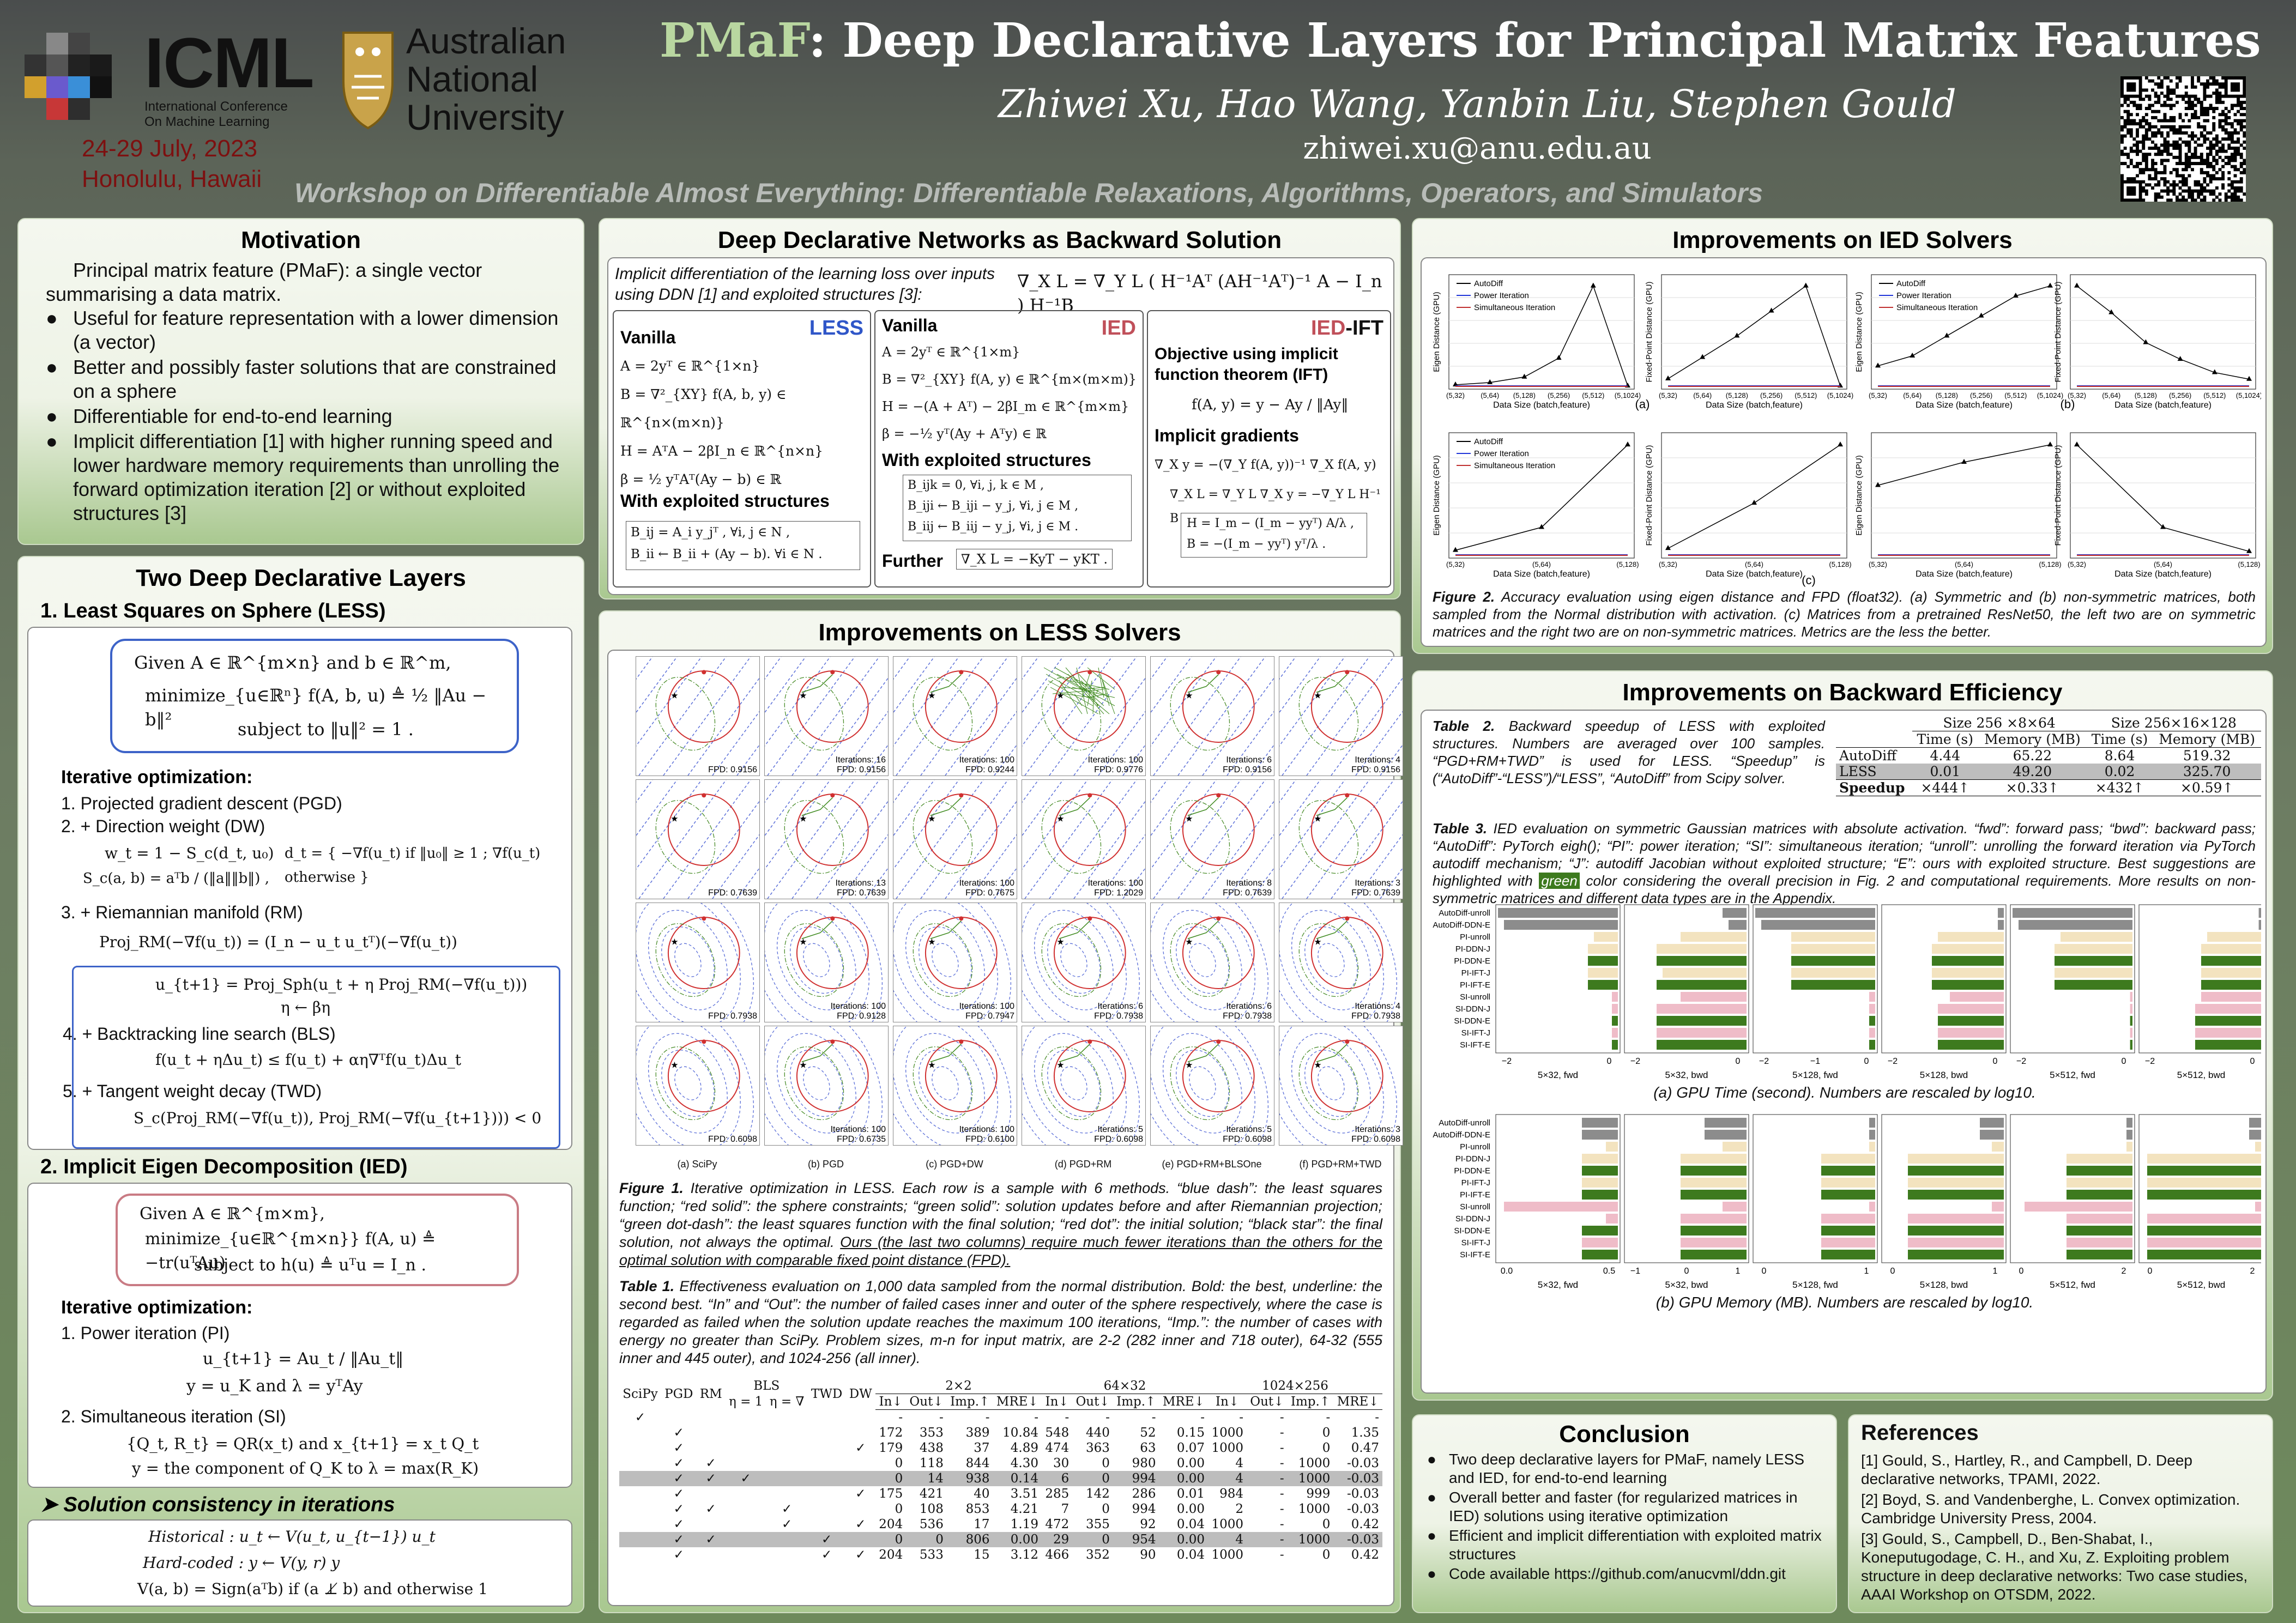 This screenshot has height=1623, width=2296. Describe the element at coordinates (1944, 1285) in the screenshot. I see `bar-group-label: 5×128, bwd` at that location.